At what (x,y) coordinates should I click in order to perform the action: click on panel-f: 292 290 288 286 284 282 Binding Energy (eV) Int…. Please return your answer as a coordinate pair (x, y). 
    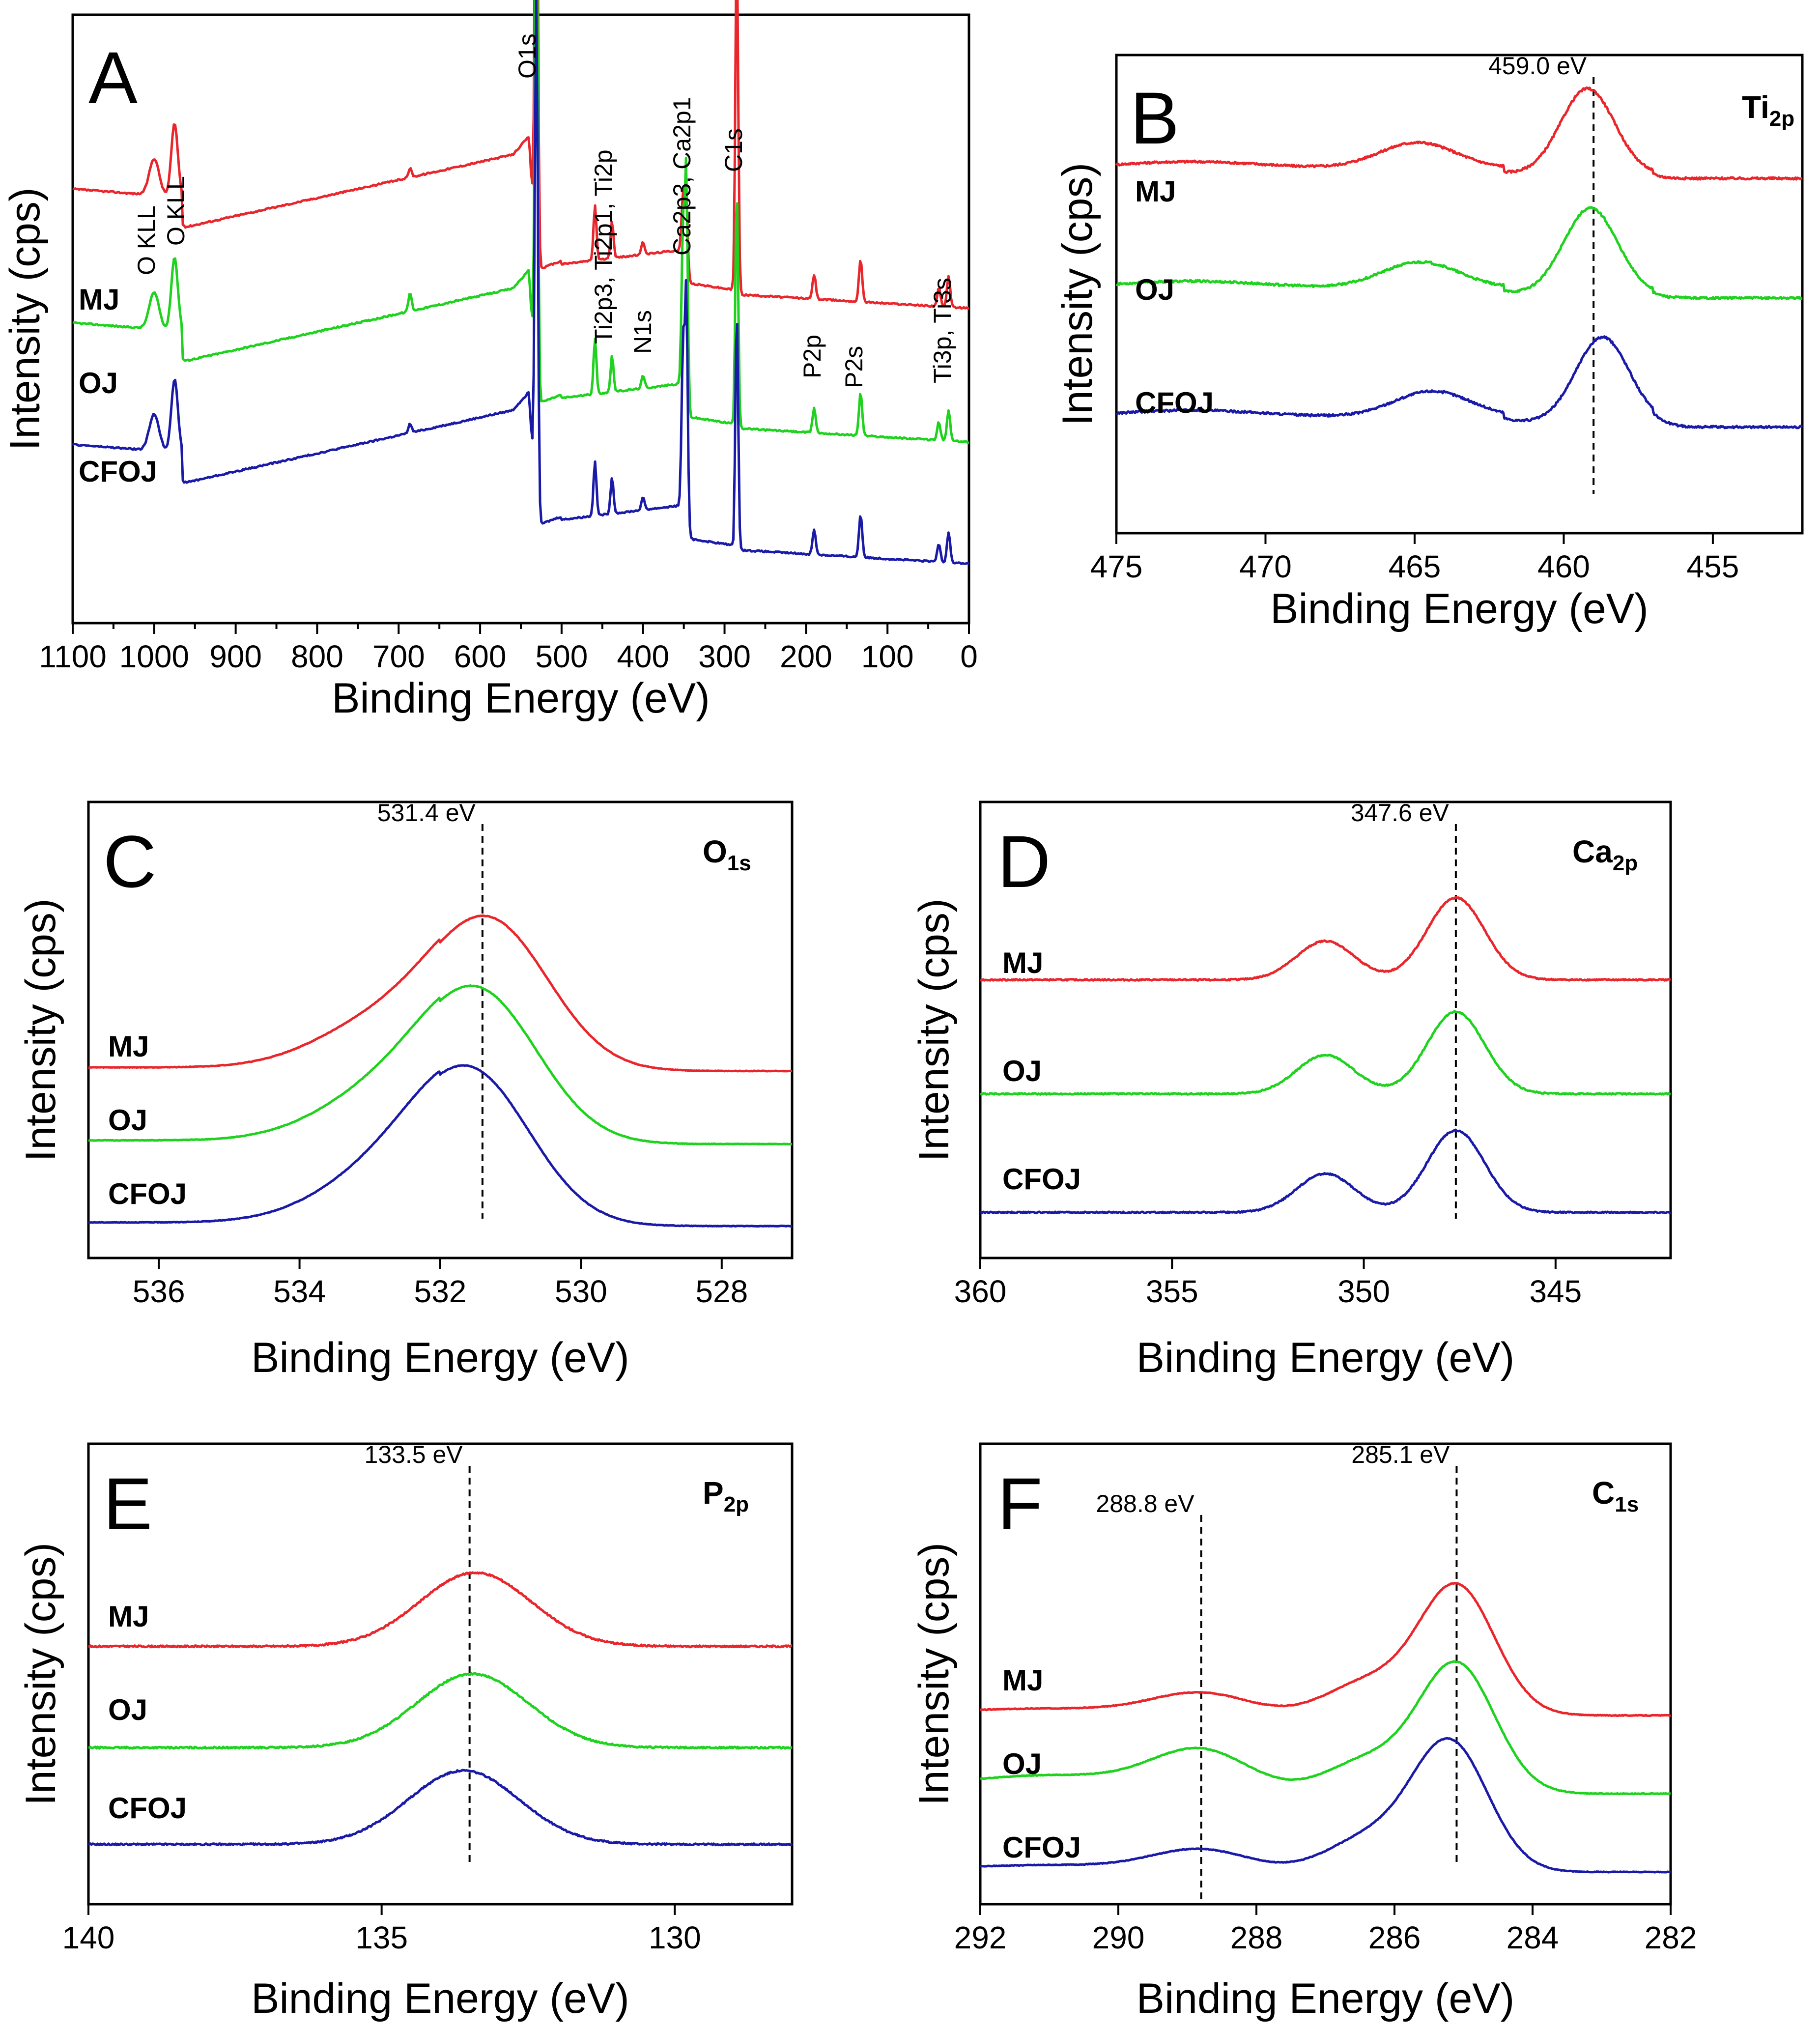
    Looking at the image, I should click on (1303, 1732).